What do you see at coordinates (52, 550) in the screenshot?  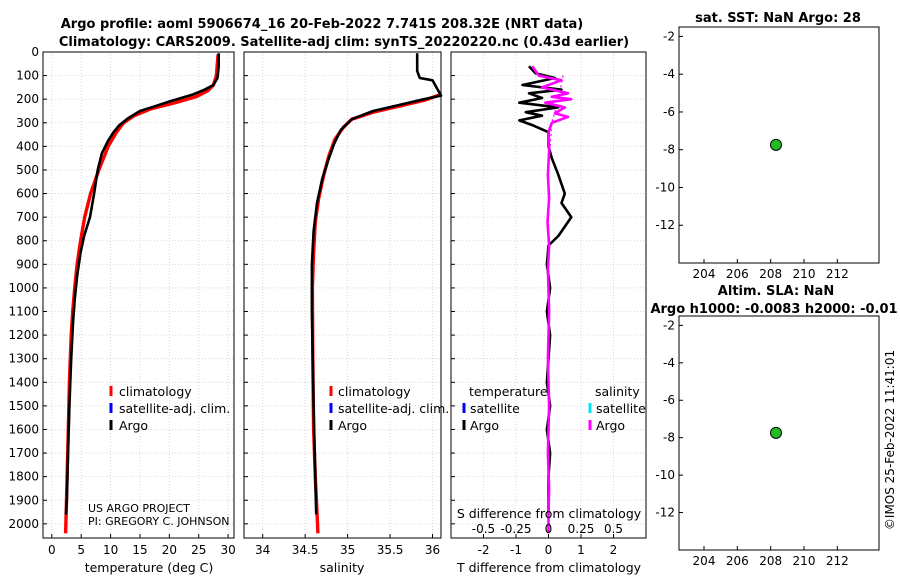 I see `temperature-xtick-label-0: 0` at bounding box center [52, 550].